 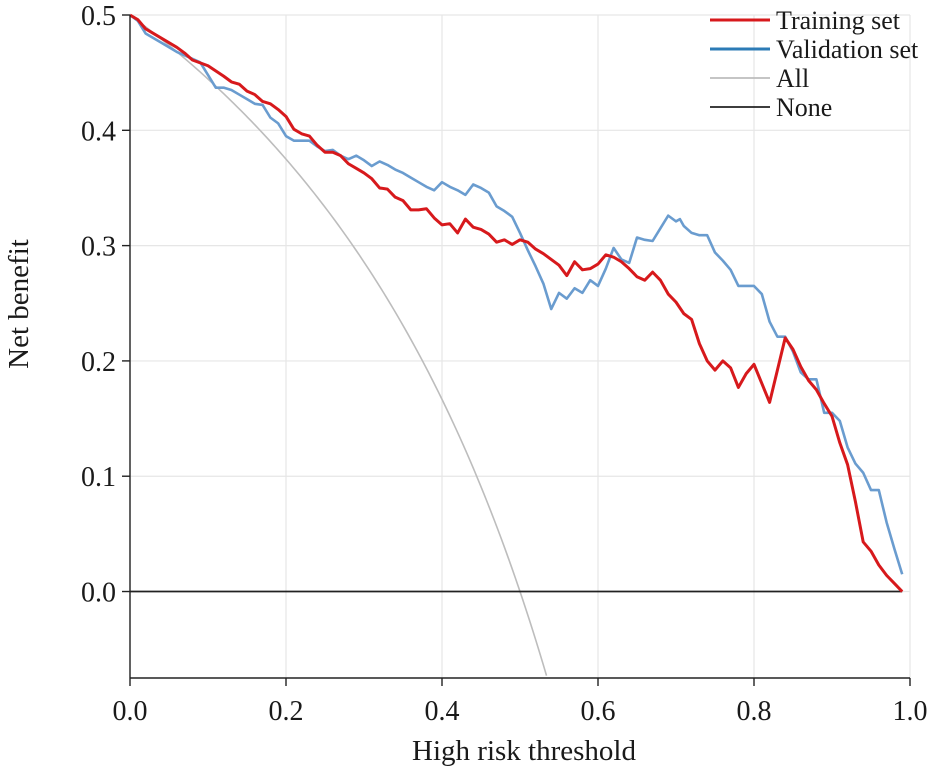 What do you see at coordinates (98, 362) in the screenshot?
I see `y-tick-label: 0.2` at bounding box center [98, 362].